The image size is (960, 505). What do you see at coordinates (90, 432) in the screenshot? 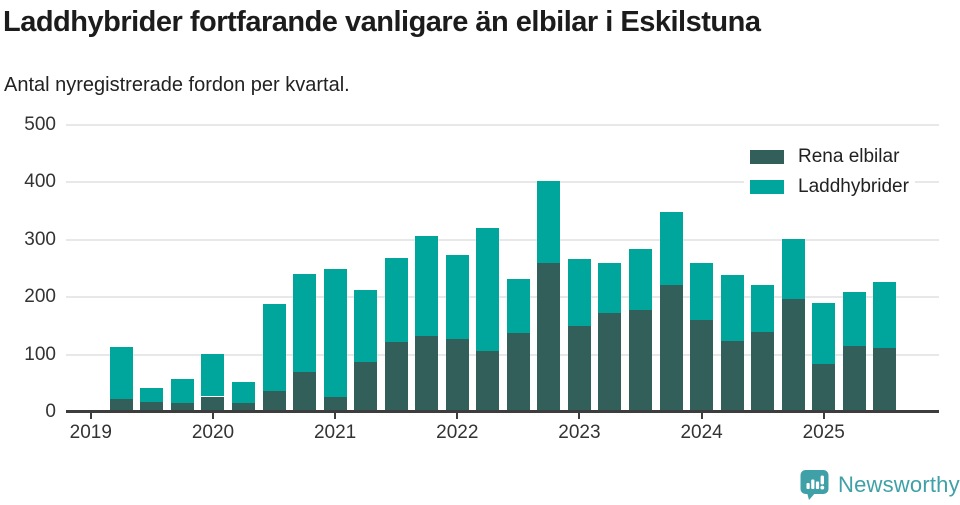
I see `x-axis-tick-label: 2019` at bounding box center [90, 432].